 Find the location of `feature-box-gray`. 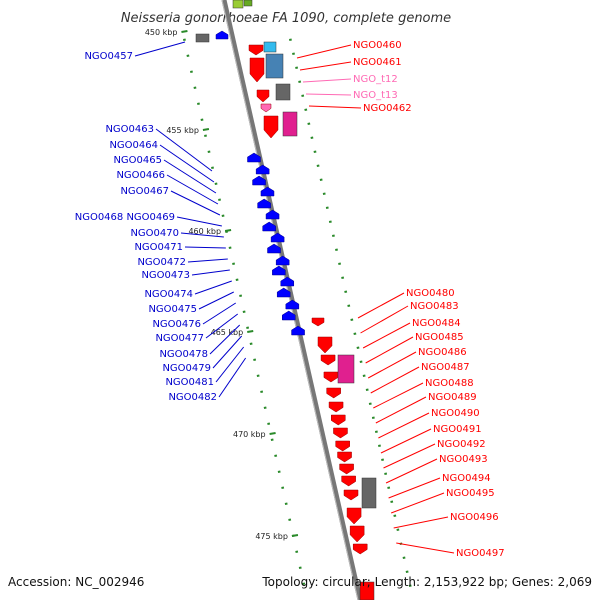

feature-box-gray is located at coordinates (283, 92).